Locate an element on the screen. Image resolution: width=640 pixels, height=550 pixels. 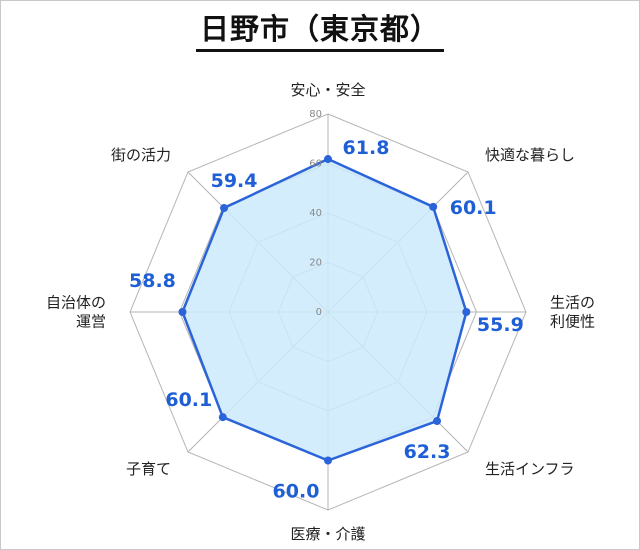
axis-label: 運営 is located at coordinates (91, 322).